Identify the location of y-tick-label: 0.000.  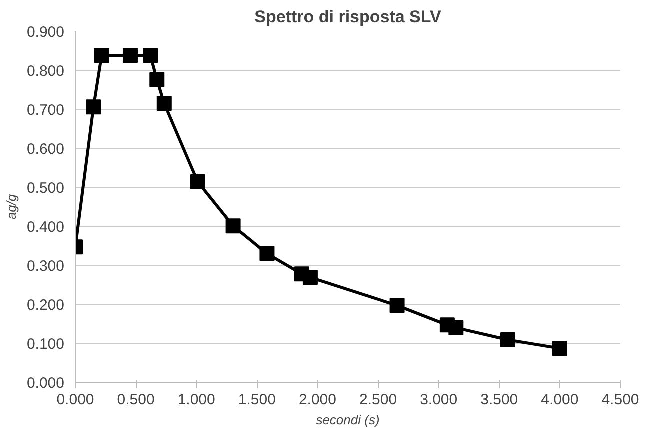
(45, 383).